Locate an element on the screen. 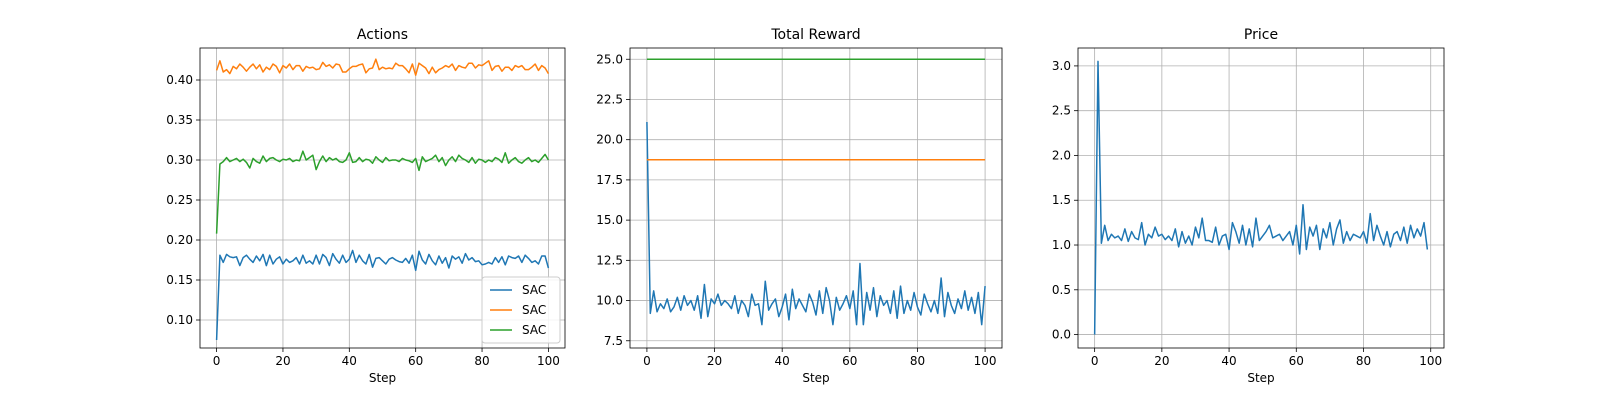  total-reward-y-tick-label: 17.5 is located at coordinates (609, 180).